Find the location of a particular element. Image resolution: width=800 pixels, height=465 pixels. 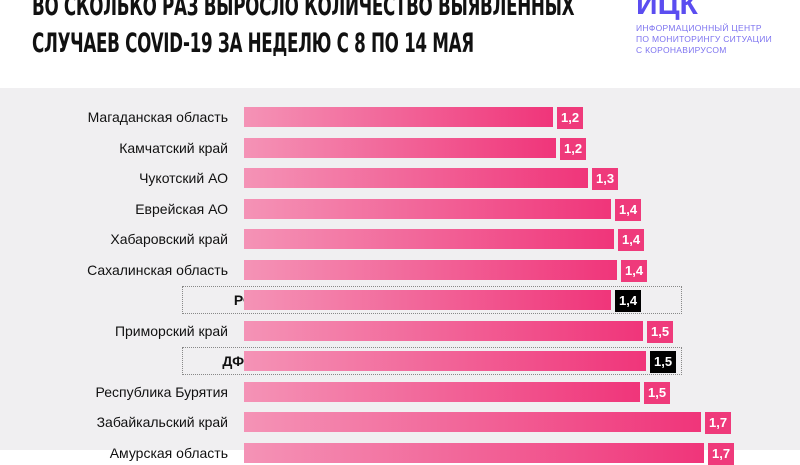

category-label: Амурская область is located at coordinates (168, 452).